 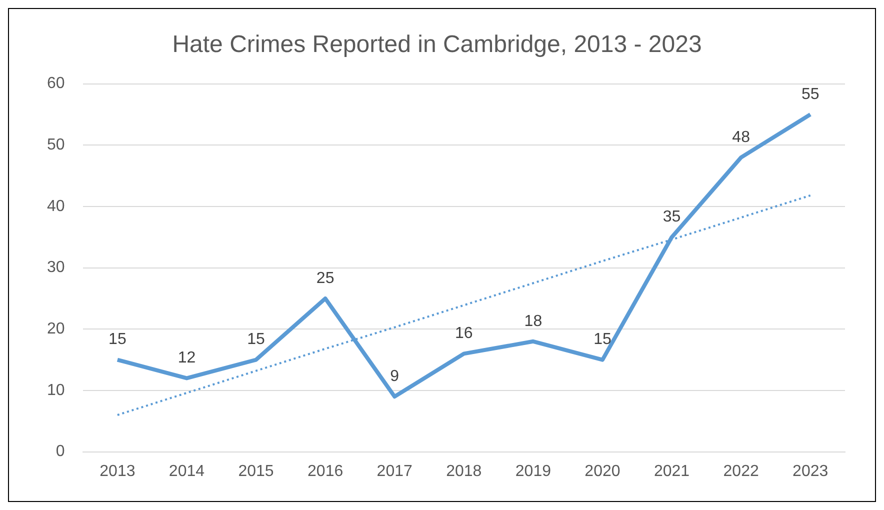 What do you see at coordinates (326, 471) in the screenshot?
I see `x-tick-label: 2016` at bounding box center [326, 471].